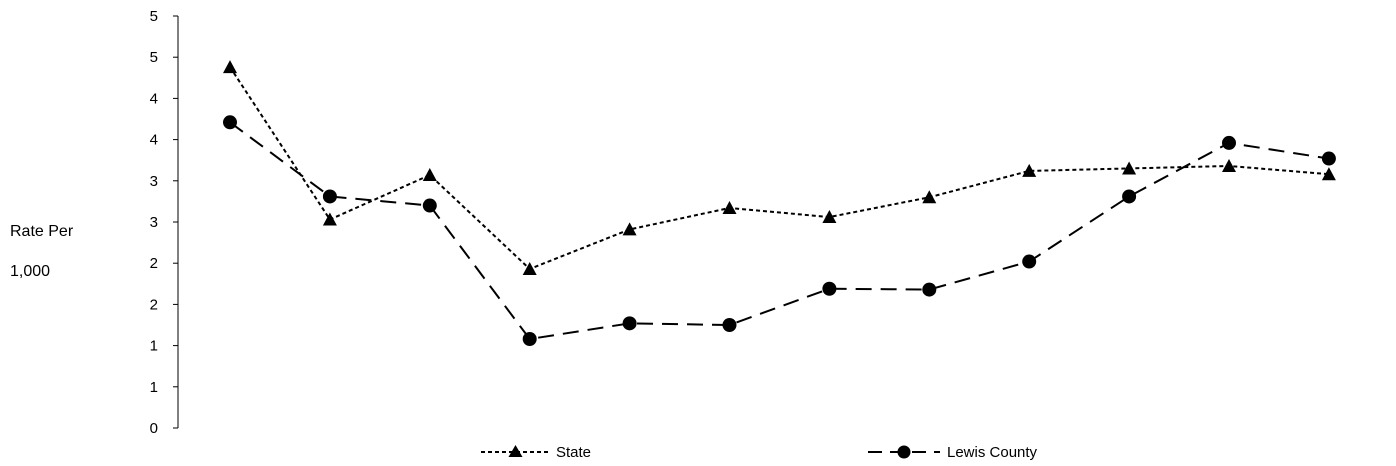  I want to click on legend-marker-circle, so click(904, 452).